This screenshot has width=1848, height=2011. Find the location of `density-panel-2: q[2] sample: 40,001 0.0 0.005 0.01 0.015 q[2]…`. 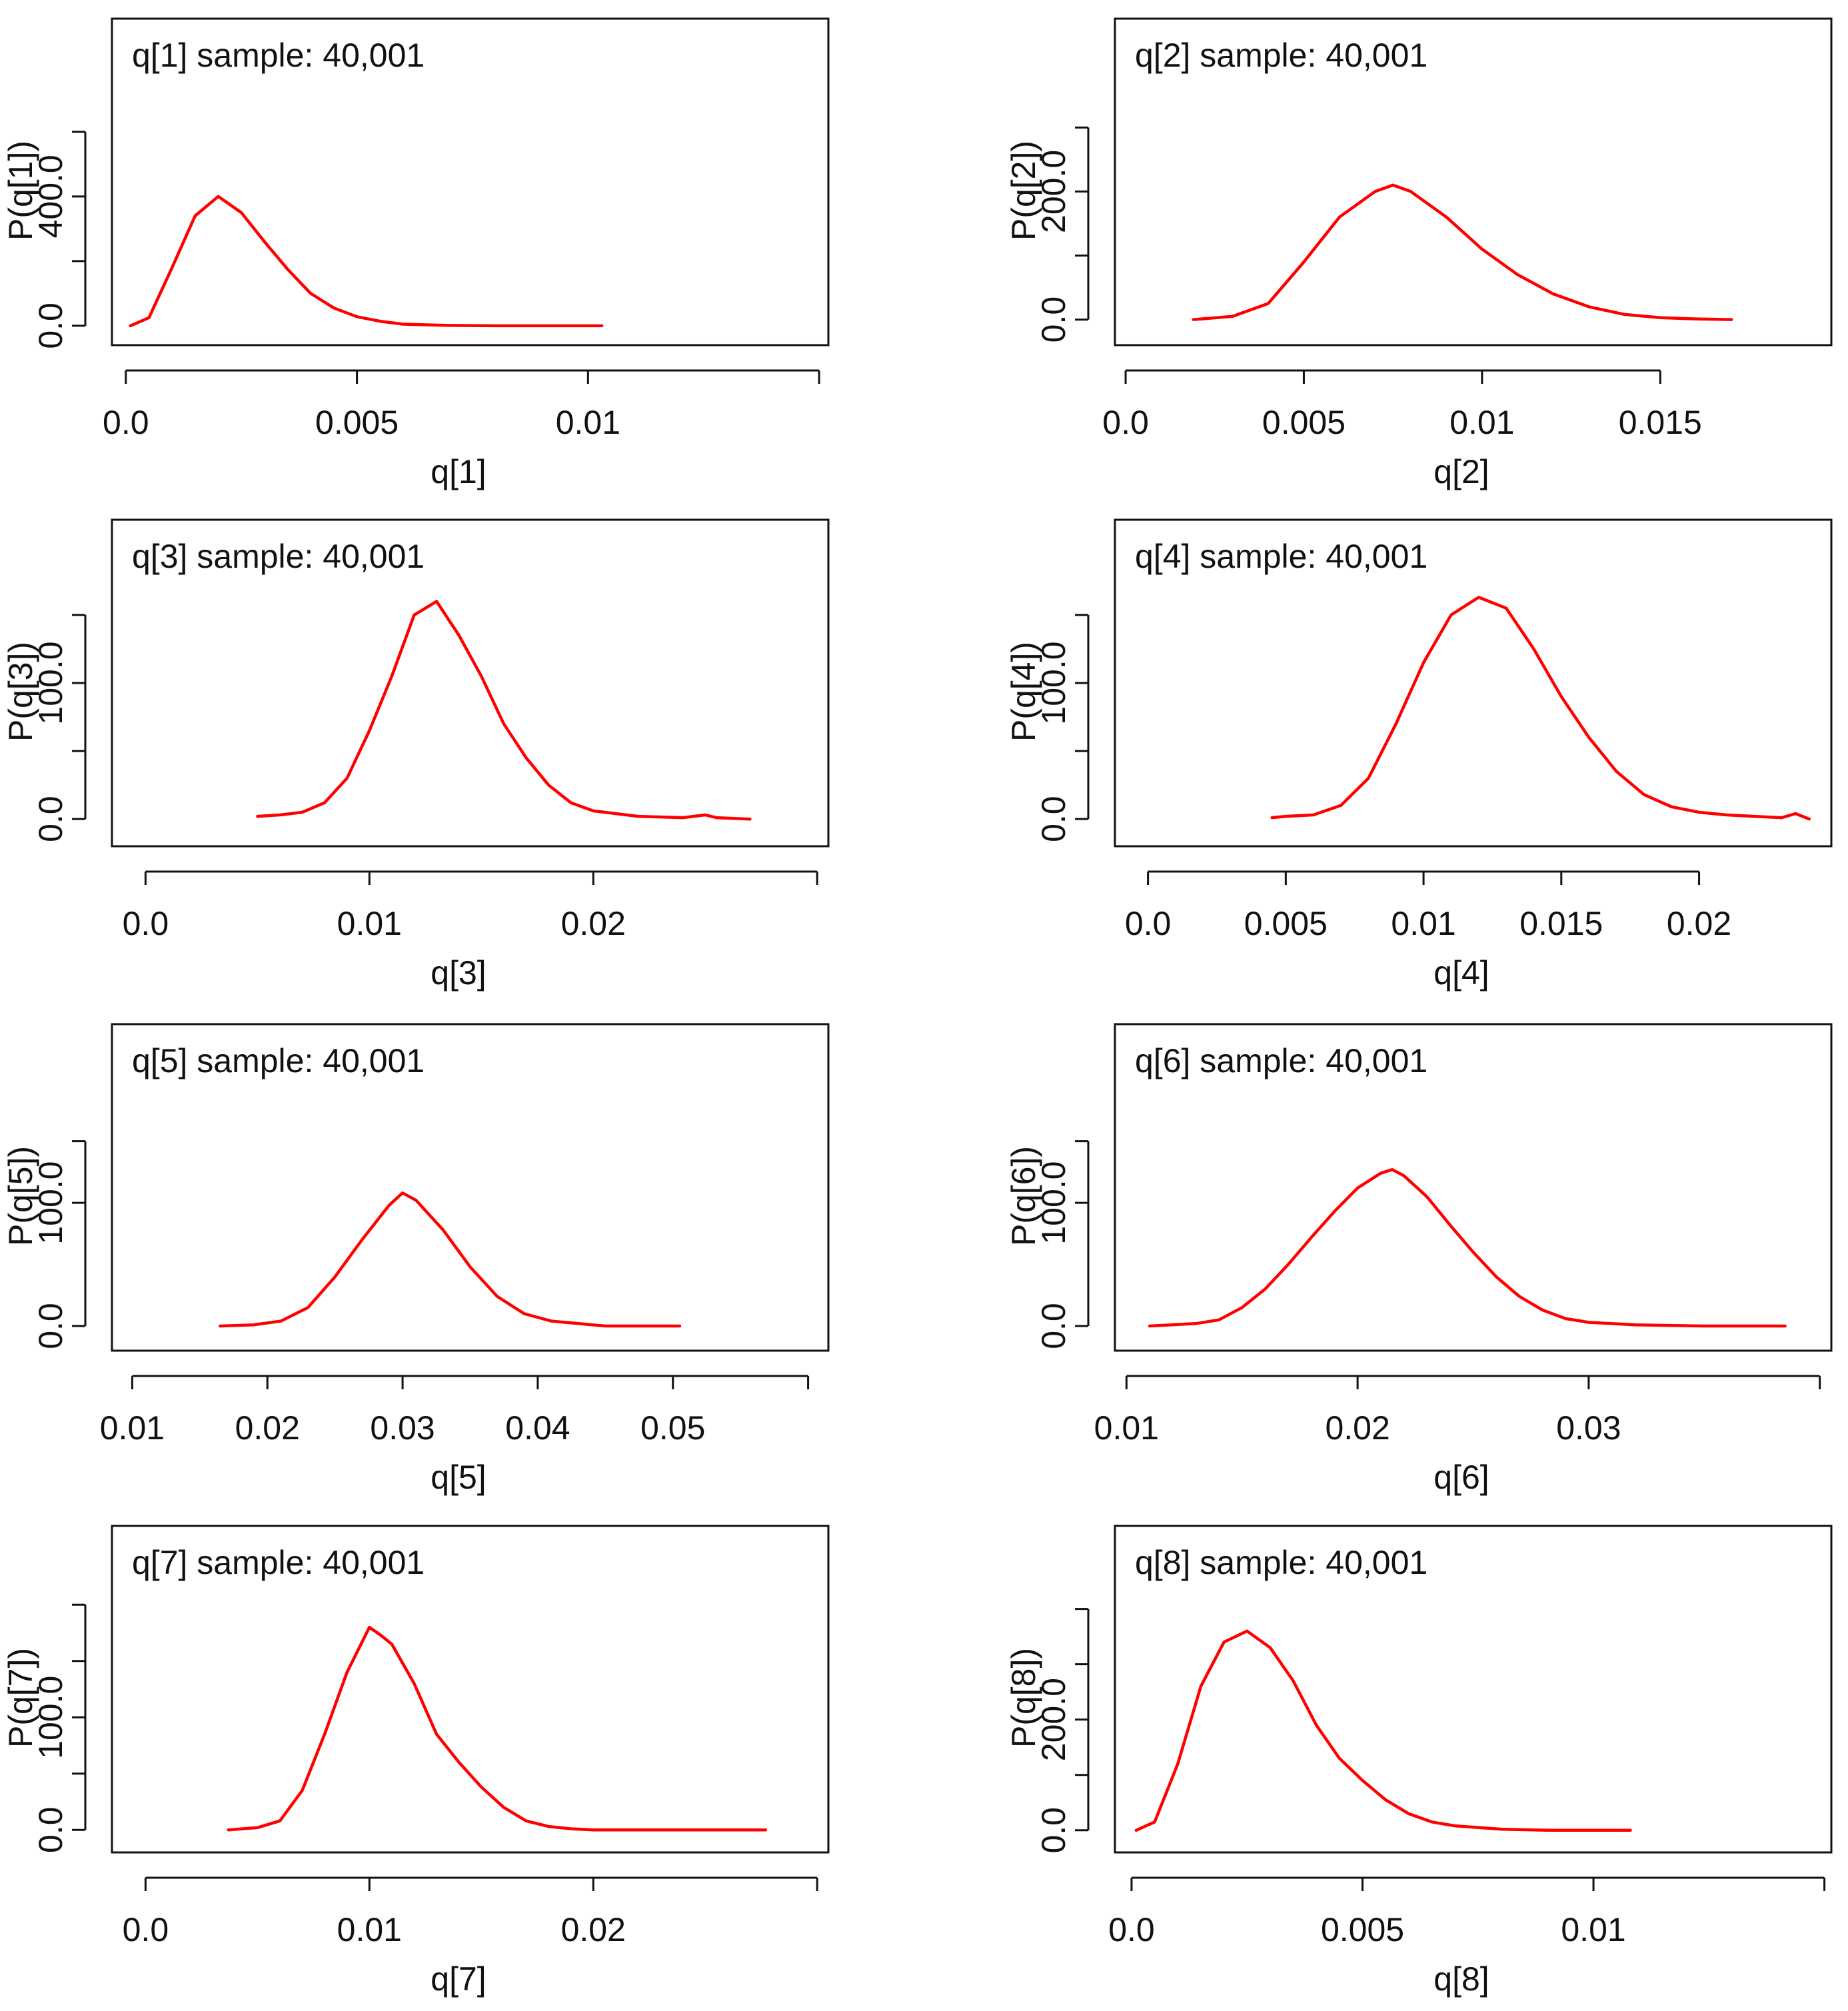

density-panel-2: q[2] sample: 40,001 0.0 0.005 0.01 0.015 q[2]… is located at coordinates (1419, 253).